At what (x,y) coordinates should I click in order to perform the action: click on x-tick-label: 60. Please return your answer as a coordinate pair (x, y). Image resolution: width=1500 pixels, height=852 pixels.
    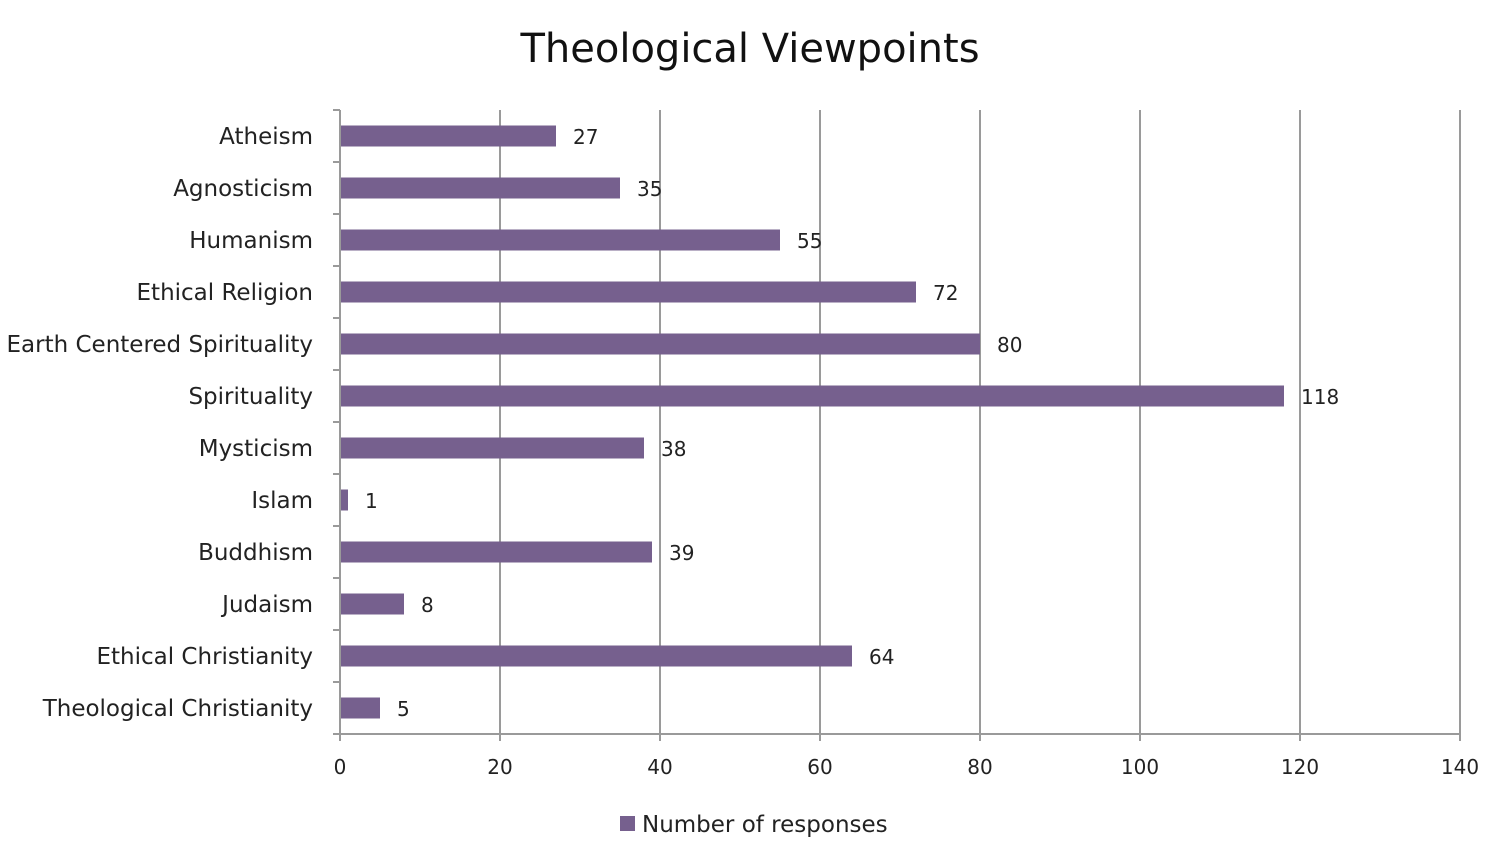
    Looking at the image, I should click on (819, 767).